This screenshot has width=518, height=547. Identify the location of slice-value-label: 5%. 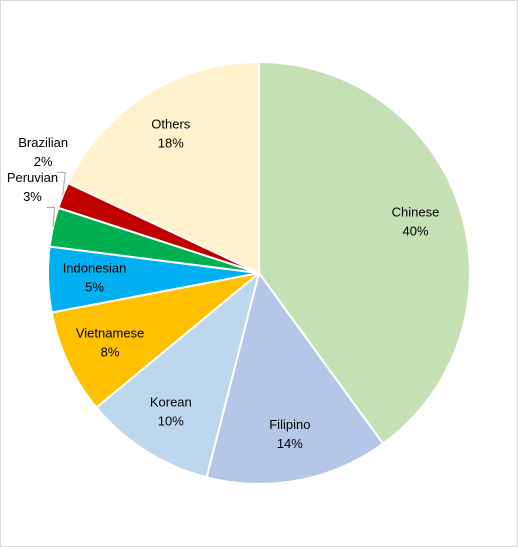
(94, 287).